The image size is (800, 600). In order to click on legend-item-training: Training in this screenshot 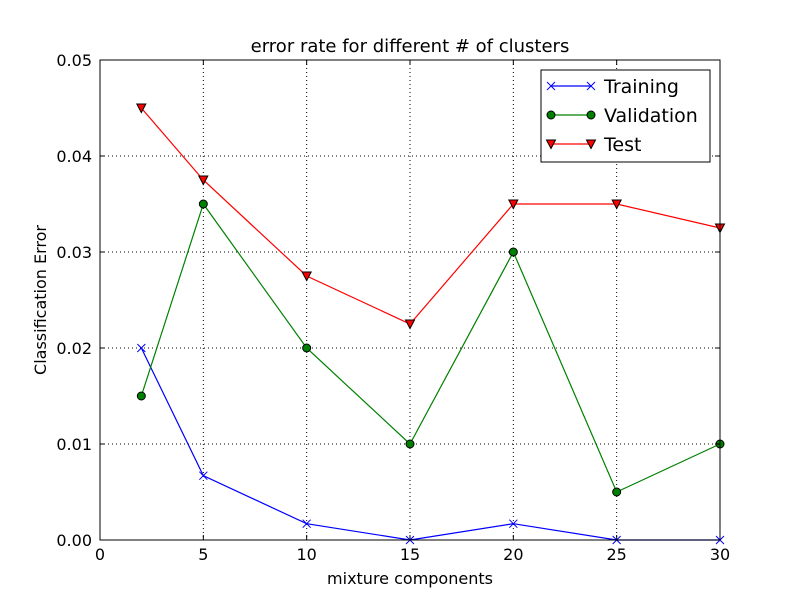, I will do `click(612, 87)`.